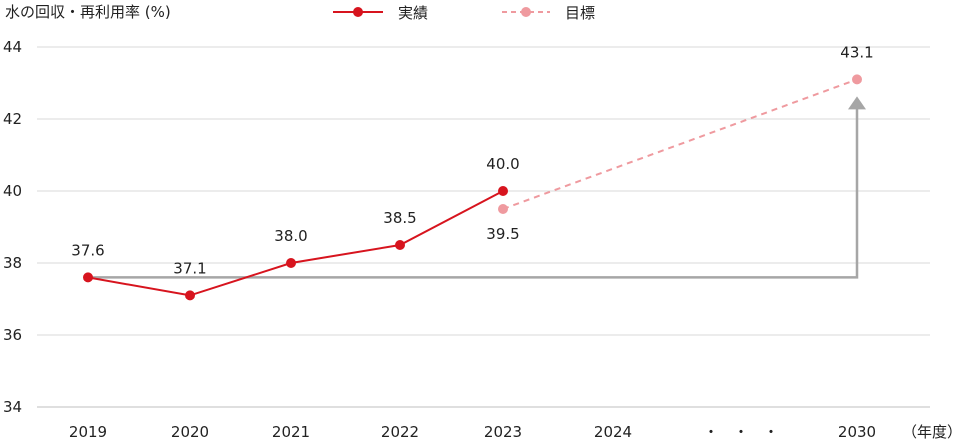  I want to click on x-tick-3: 2022, so click(400, 432).